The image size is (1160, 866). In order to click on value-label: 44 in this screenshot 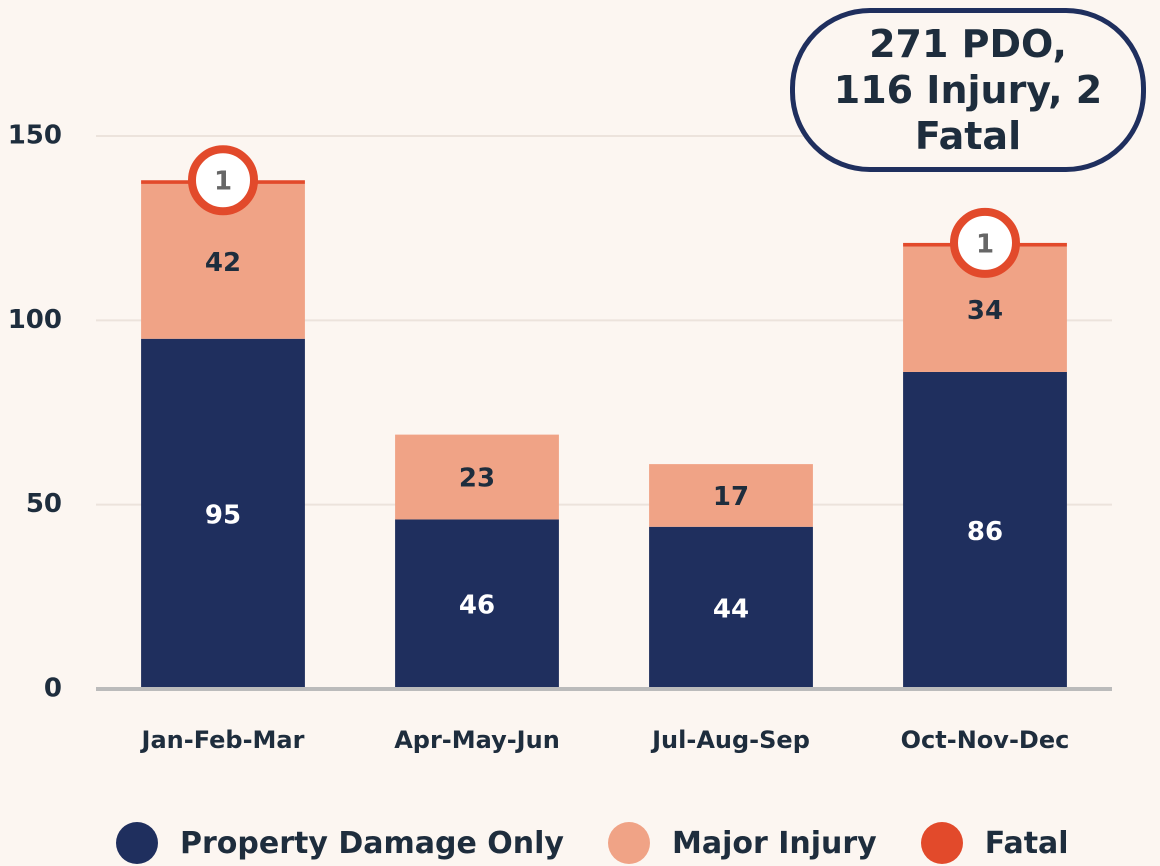, I will do `click(731, 609)`.